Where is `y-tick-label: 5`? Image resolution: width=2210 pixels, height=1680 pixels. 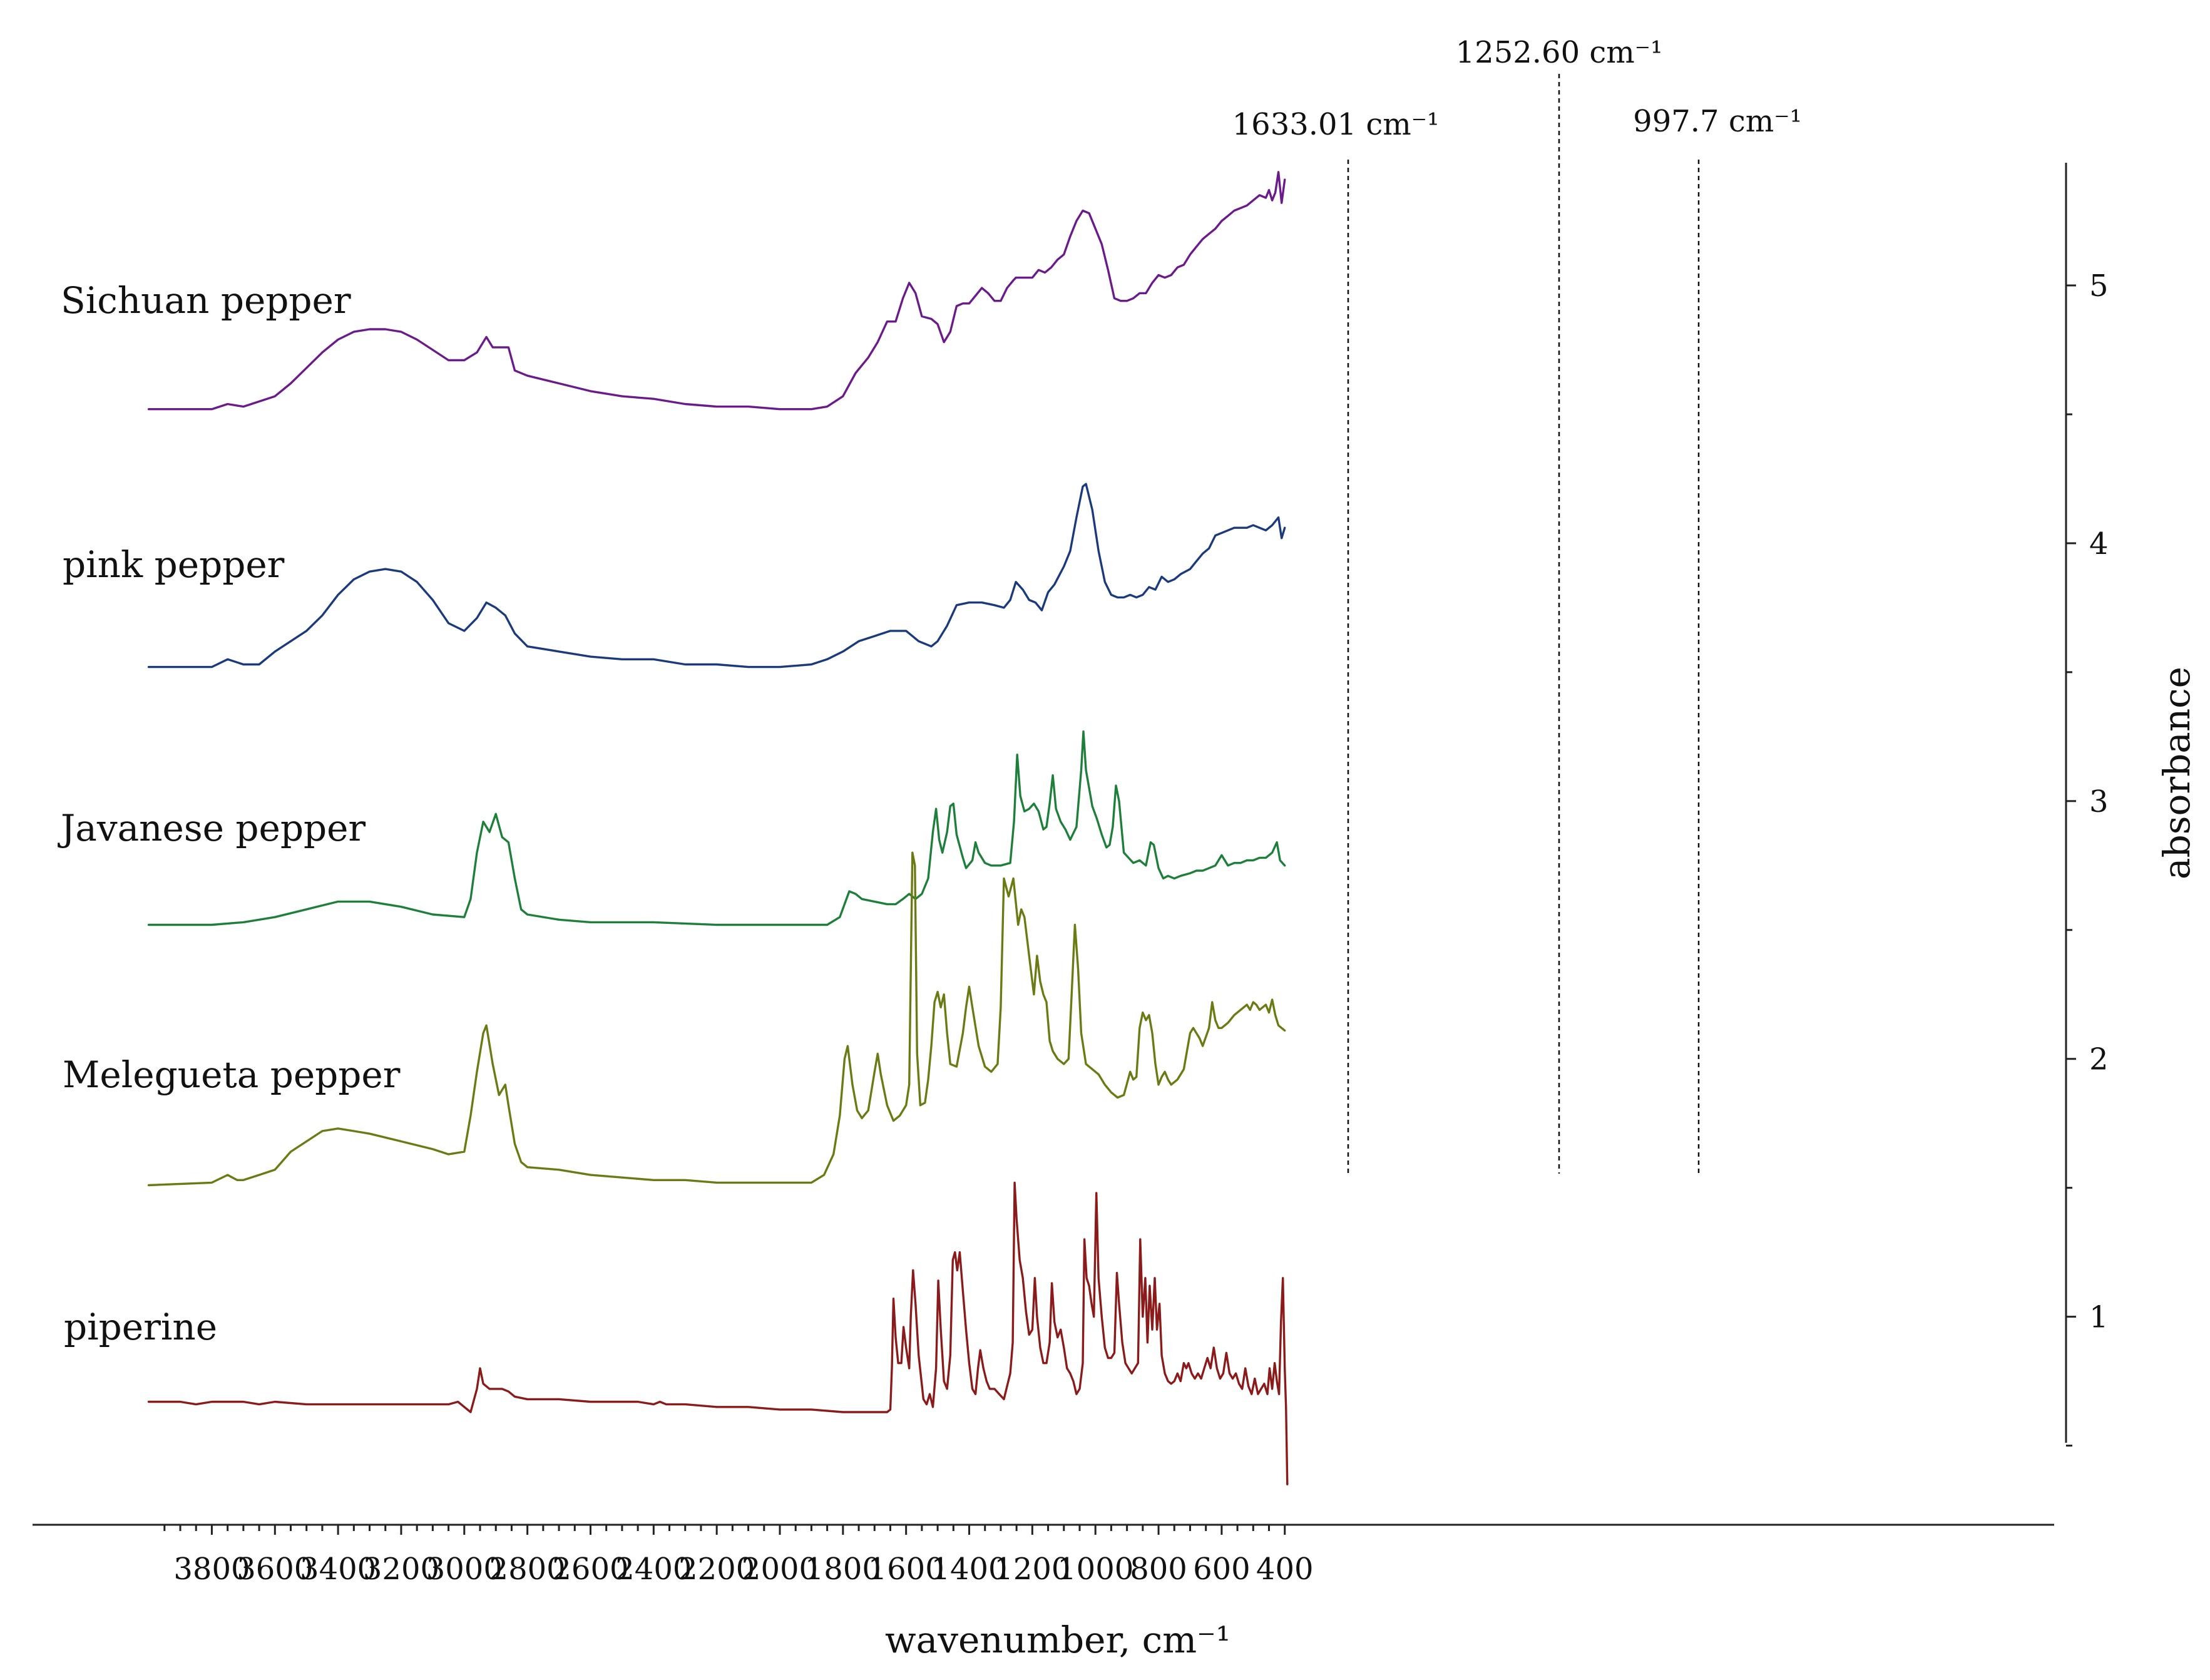 y-tick-label: 5 is located at coordinates (2099, 286).